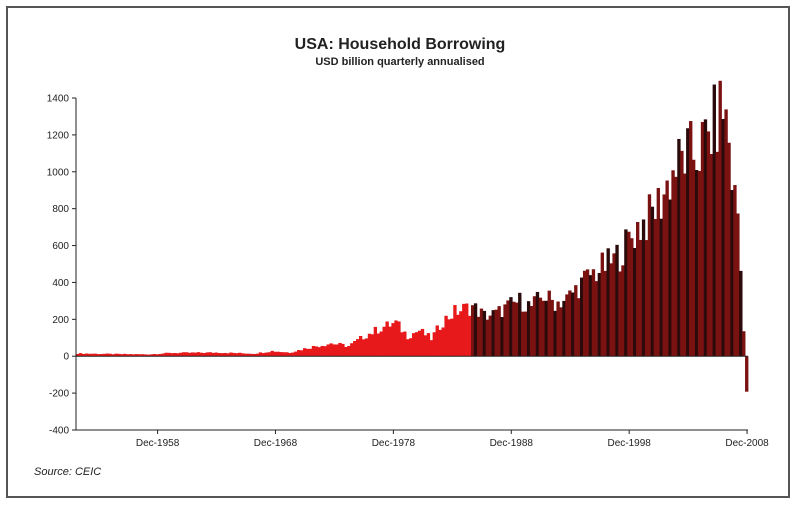 The height and width of the screenshot is (509, 800). What do you see at coordinates (58, 135) in the screenshot?
I see `y-tick-label: 1200` at bounding box center [58, 135].